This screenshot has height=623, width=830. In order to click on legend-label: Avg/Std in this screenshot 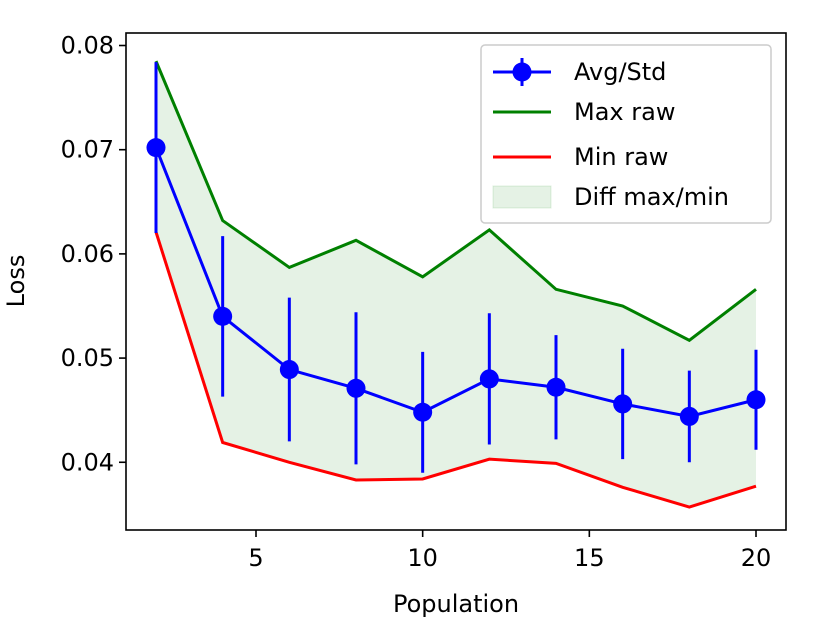, I will do `click(620, 72)`.